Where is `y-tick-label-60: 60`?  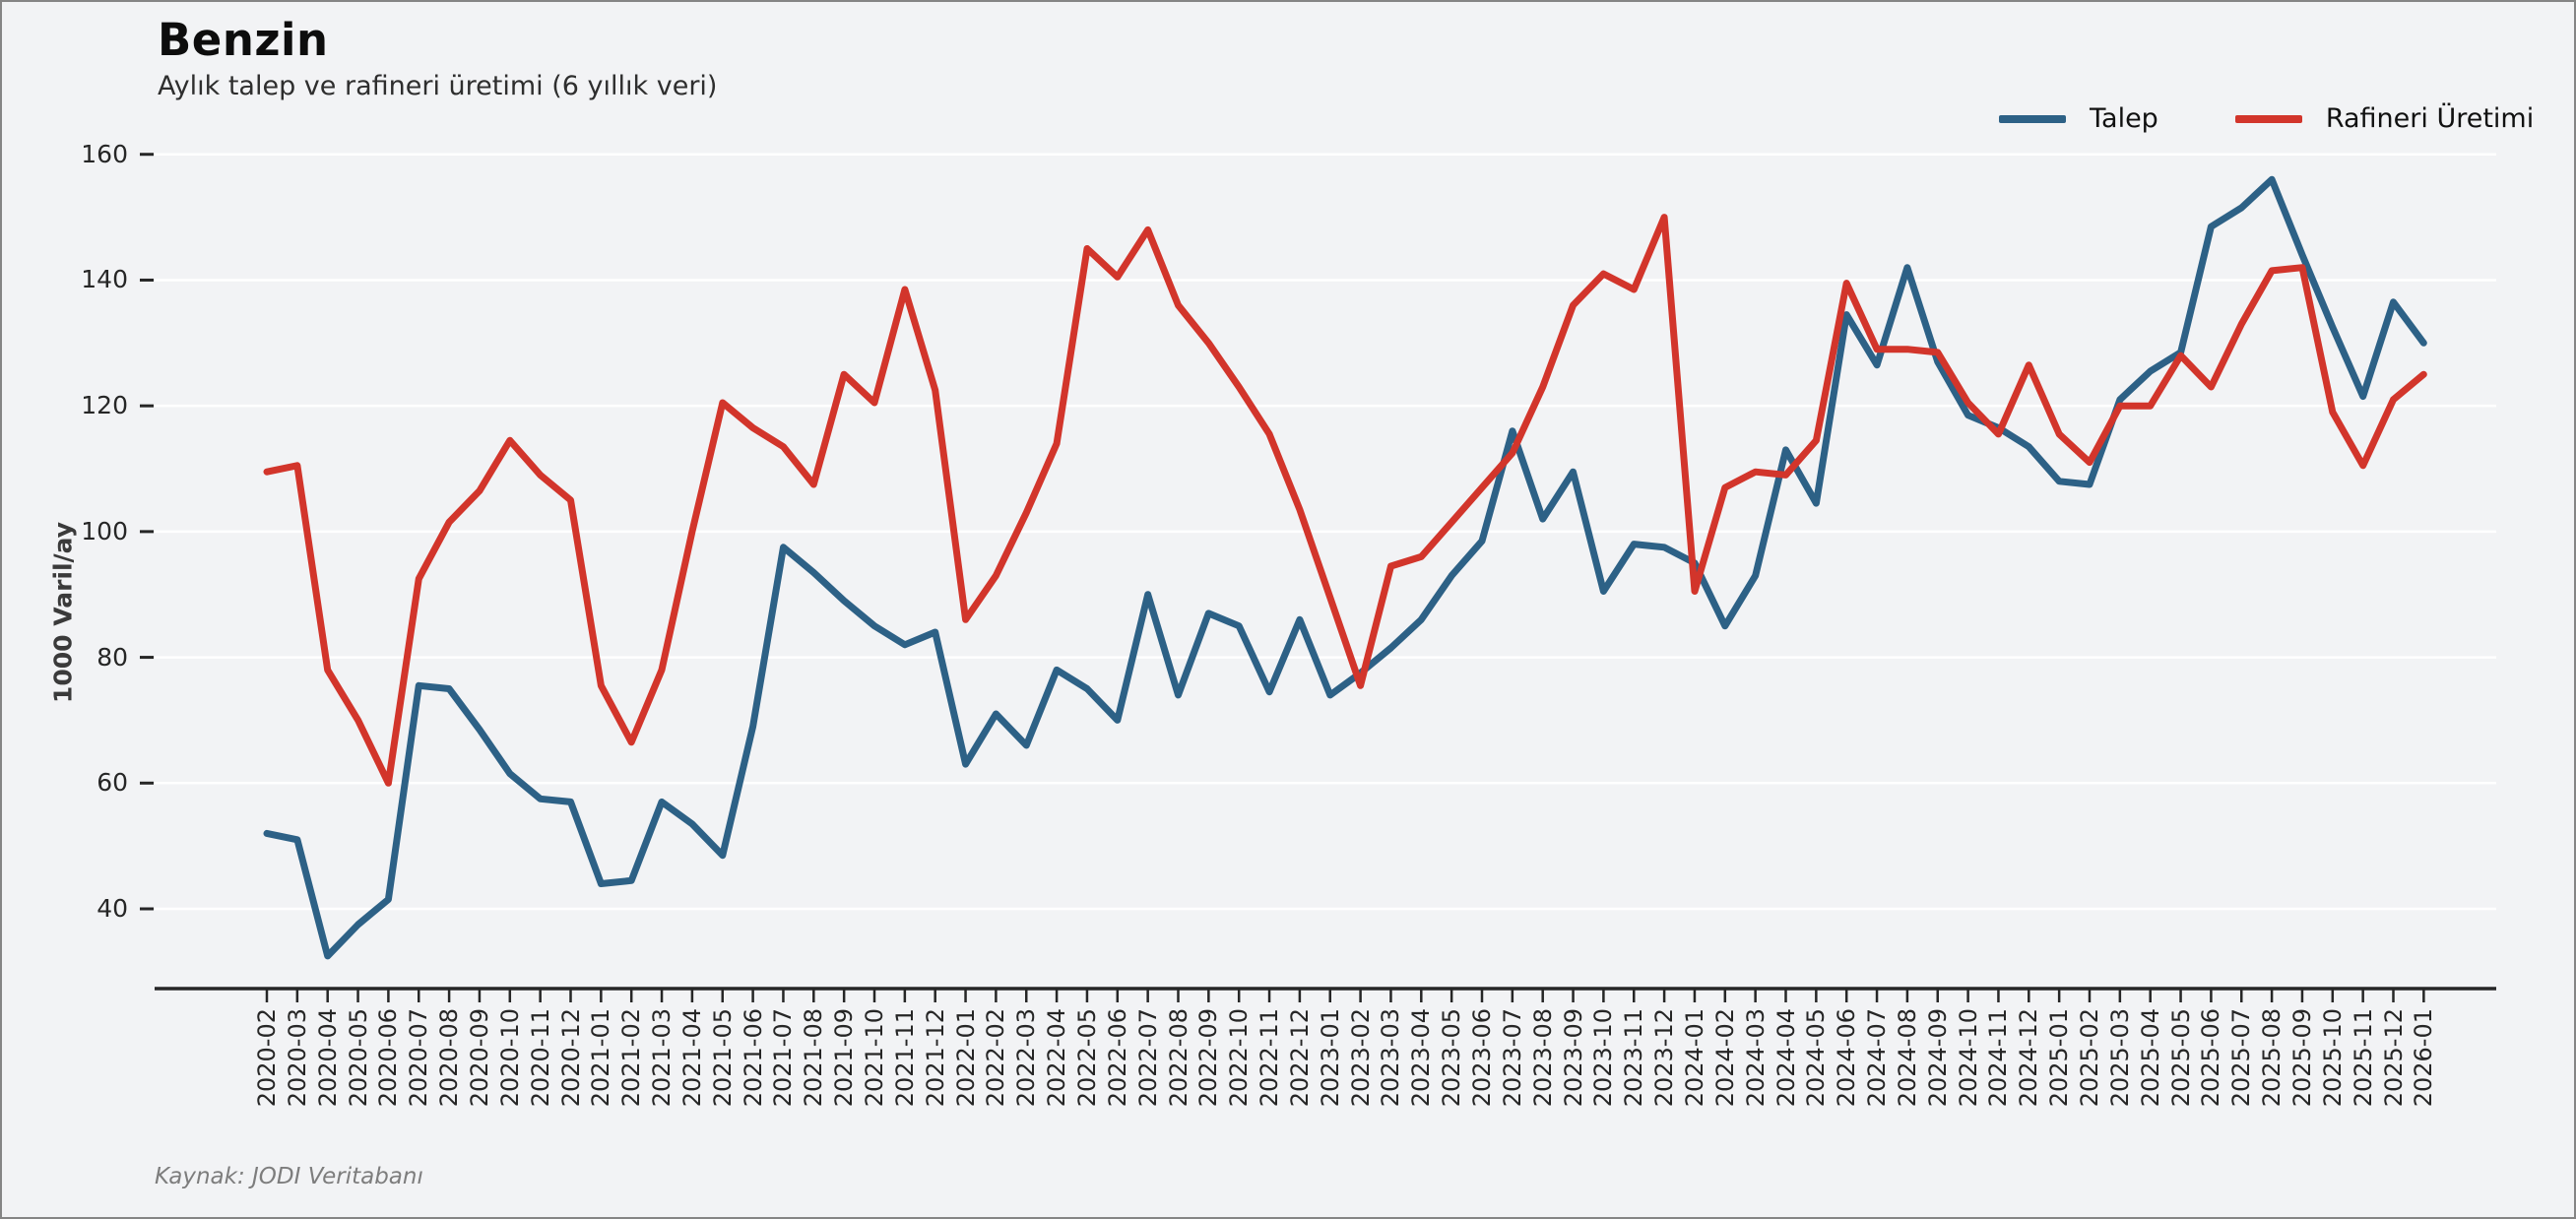
y-tick-label-60: 60 is located at coordinates (112, 783).